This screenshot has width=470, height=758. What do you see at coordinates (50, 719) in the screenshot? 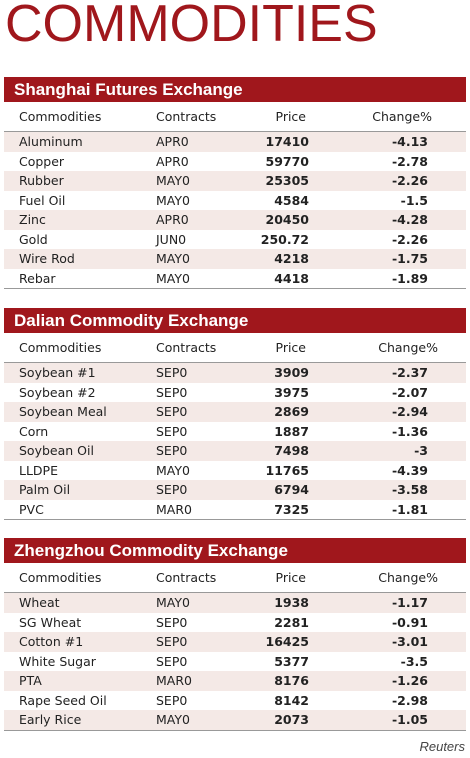
I see `cell-commodity: Early Rice` at bounding box center [50, 719].